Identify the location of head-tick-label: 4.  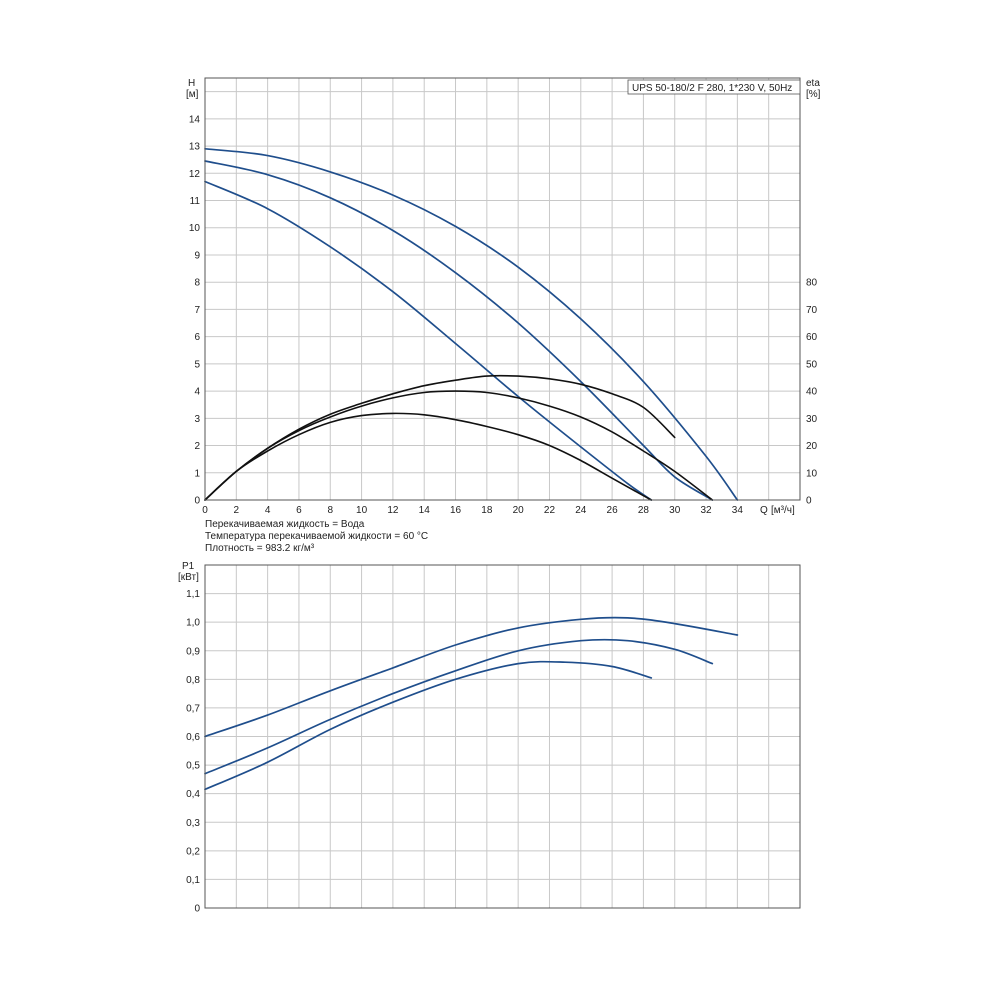
(197, 392).